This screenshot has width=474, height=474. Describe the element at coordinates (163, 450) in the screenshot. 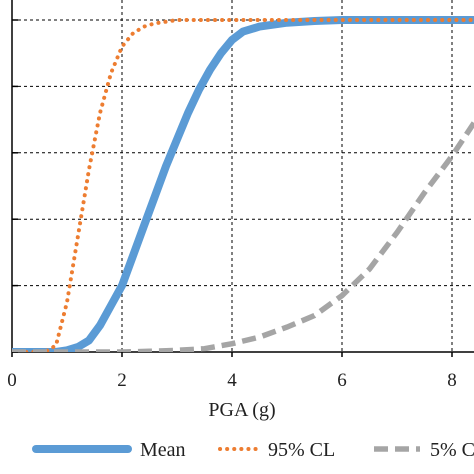

I see `legend-label-0: Mean` at that location.